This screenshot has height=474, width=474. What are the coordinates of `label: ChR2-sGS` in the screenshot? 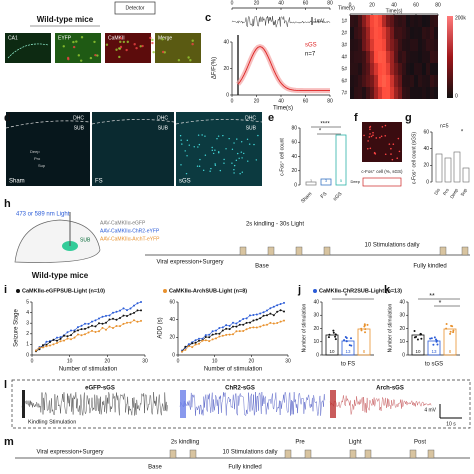 It's located at (240, 389).